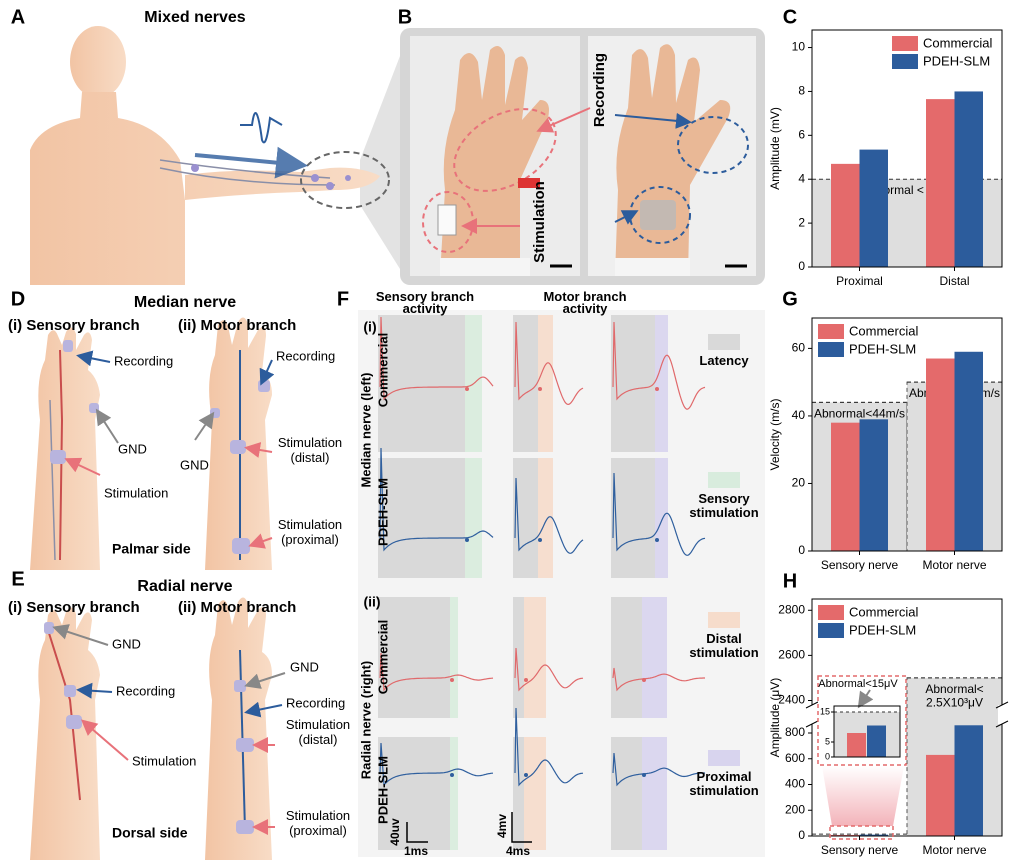 This screenshot has width=1024, height=865. I want to click on label: (i) Sensory branch, so click(74, 325).